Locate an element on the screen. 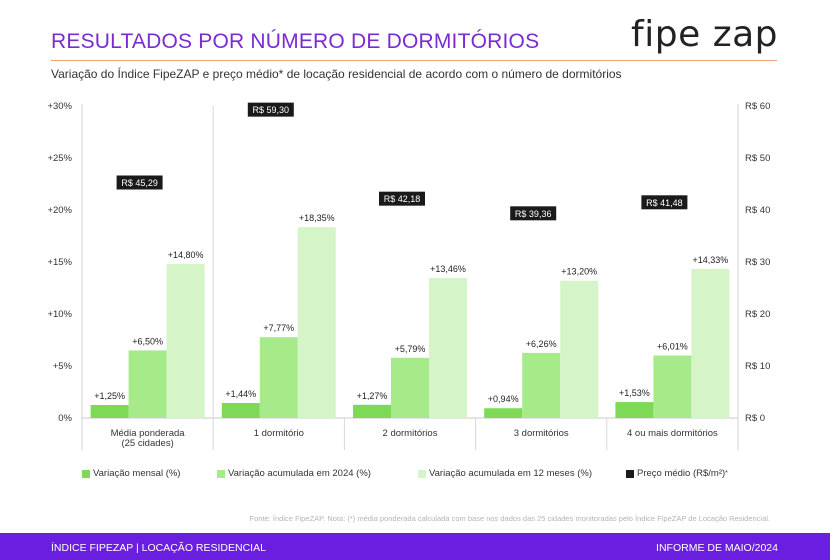 The width and height of the screenshot is (830, 560). legend-label: Preço médio (R$/m²) is located at coordinates (681, 473).